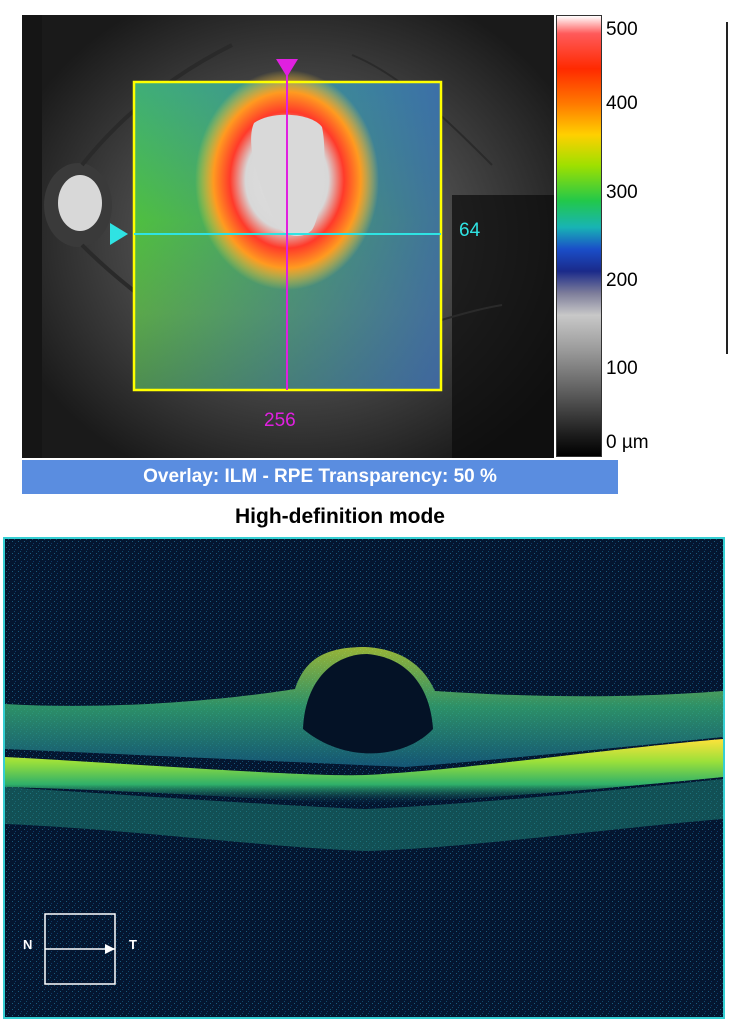  I want to click on overlay-info-text: Overlay: ILM - RPE Transparency: 50 %, so click(320, 476).